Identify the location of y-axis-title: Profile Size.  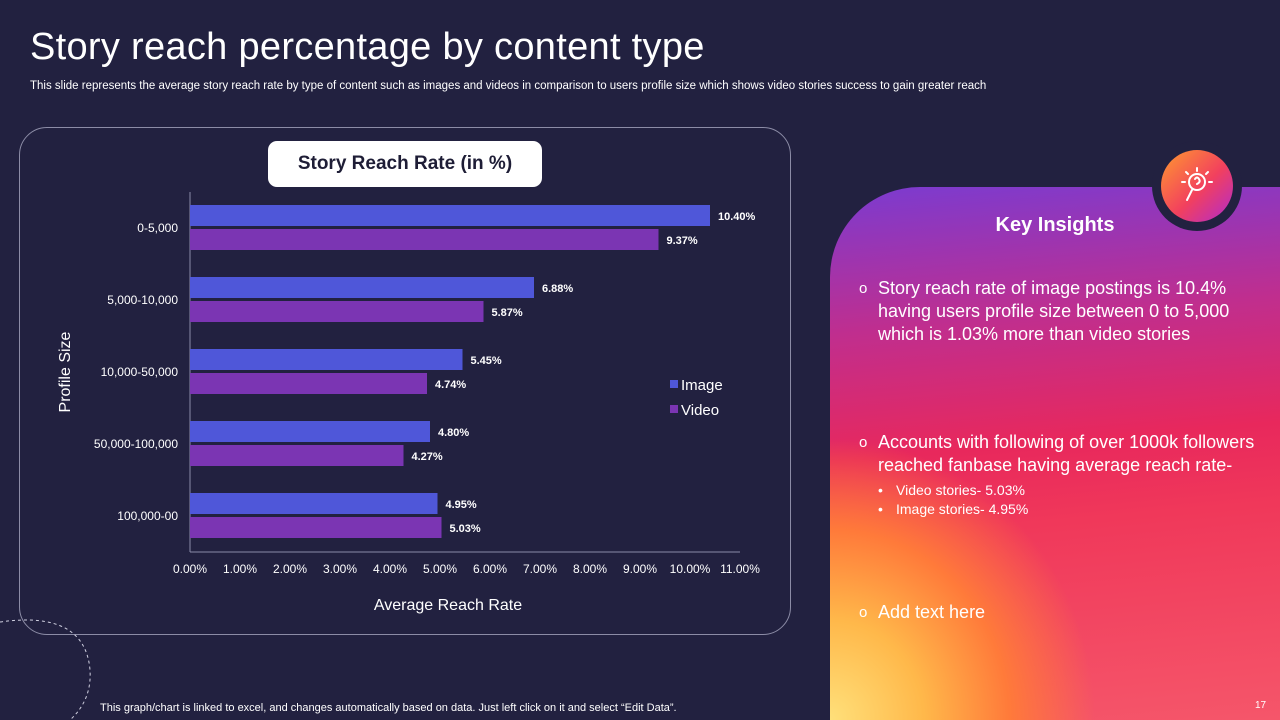
(65, 371).